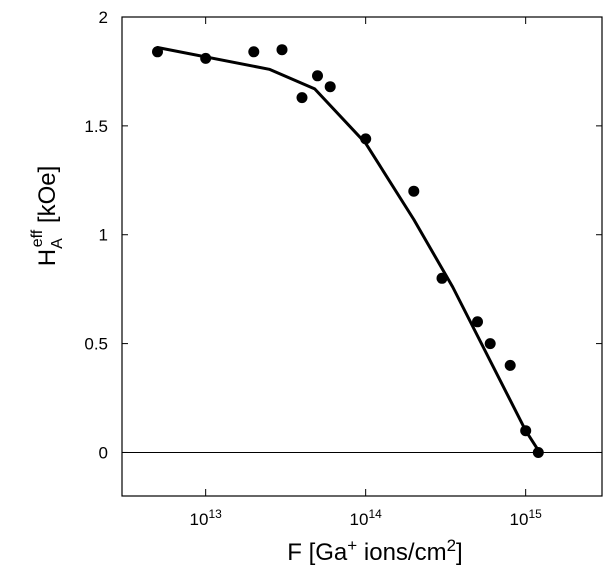 This screenshot has width=607, height=568. Describe the element at coordinates (206, 518) in the screenshot. I see `x-tick-label: 1013` at that location.